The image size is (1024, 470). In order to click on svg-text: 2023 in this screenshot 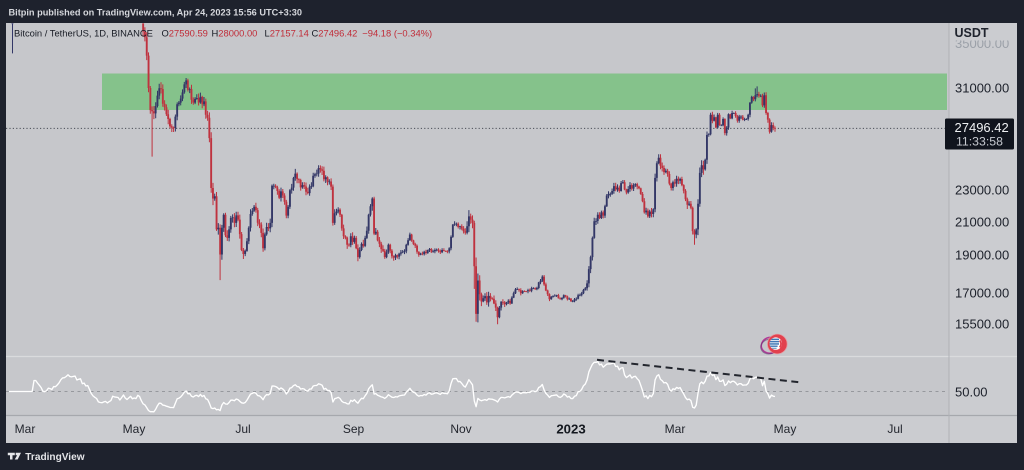, I will do `click(570, 428)`.